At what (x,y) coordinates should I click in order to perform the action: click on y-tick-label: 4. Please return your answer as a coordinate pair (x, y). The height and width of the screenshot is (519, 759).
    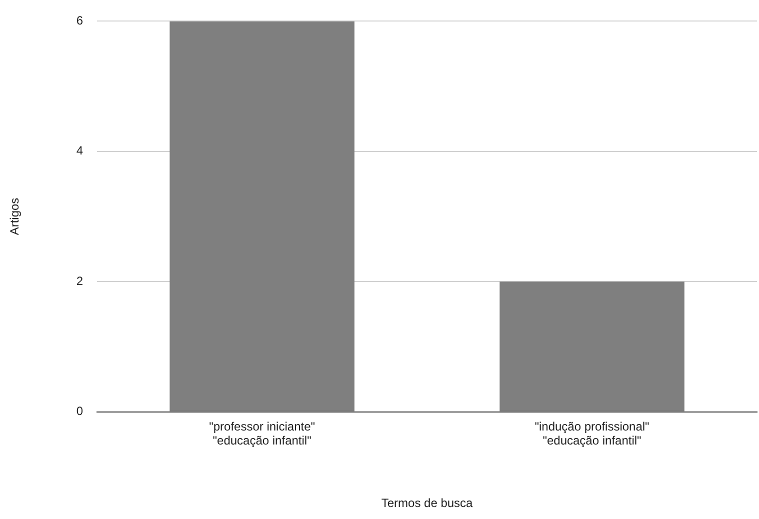
    Looking at the image, I should click on (80, 151).